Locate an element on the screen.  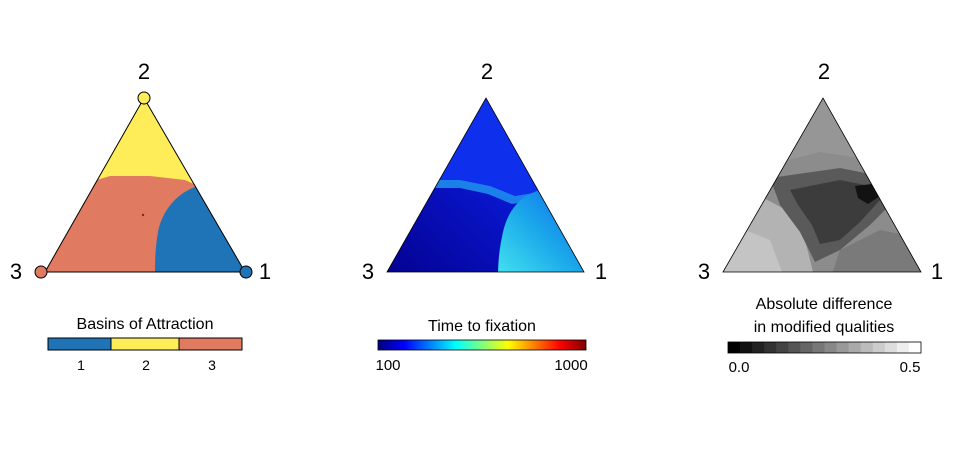
basins-legend-title: Basins of Attraction is located at coordinates (145, 324).